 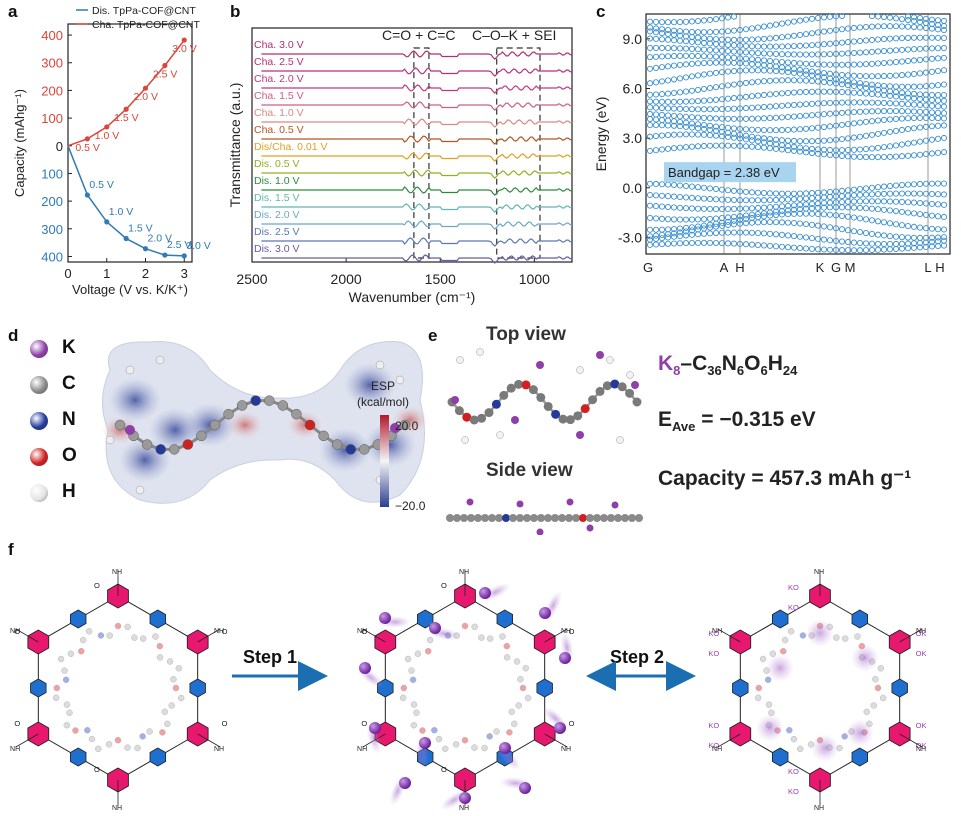 What do you see at coordinates (572, 723) in the screenshot?
I see `oxygen-label: O` at bounding box center [572, 723].